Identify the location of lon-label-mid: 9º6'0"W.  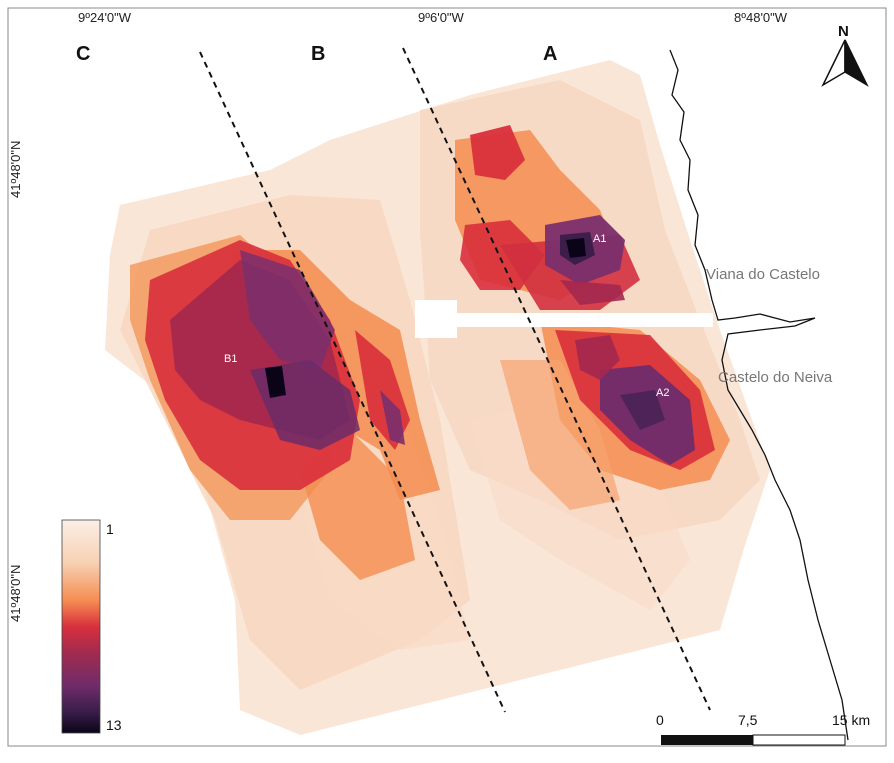
(441, 17).